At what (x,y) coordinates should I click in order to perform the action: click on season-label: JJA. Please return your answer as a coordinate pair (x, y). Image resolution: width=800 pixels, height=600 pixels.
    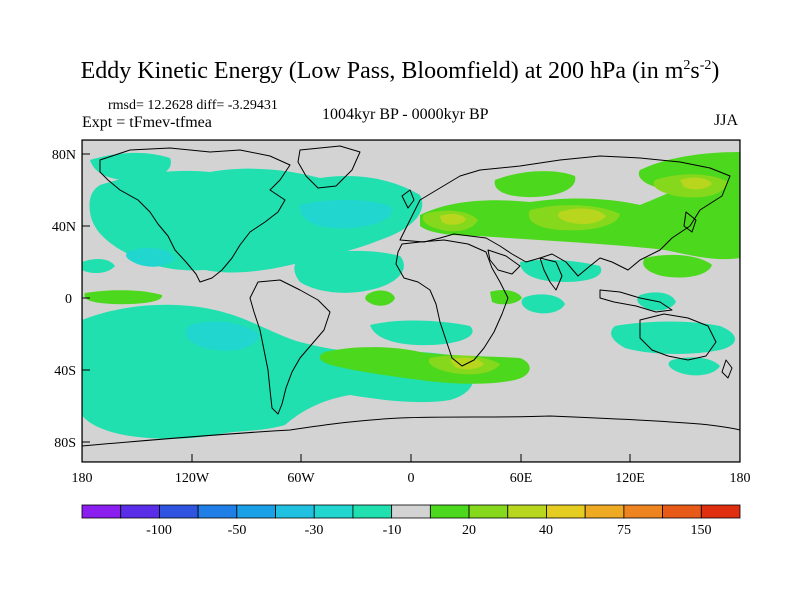
    Looking at the image, I should click on (726, 120).